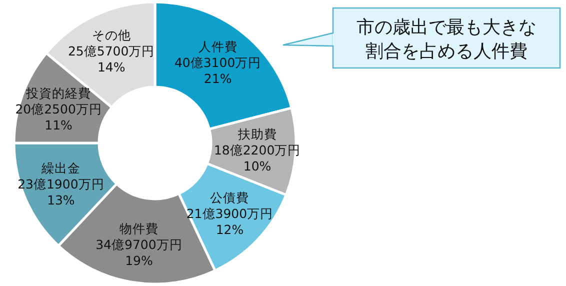 The height and width of the screenshot is (286, 566). What do you see at coordinates (257, 158) in the screenshot?
I see `data-label: 18億2200万円 10%` at bounding box center [257, 158].